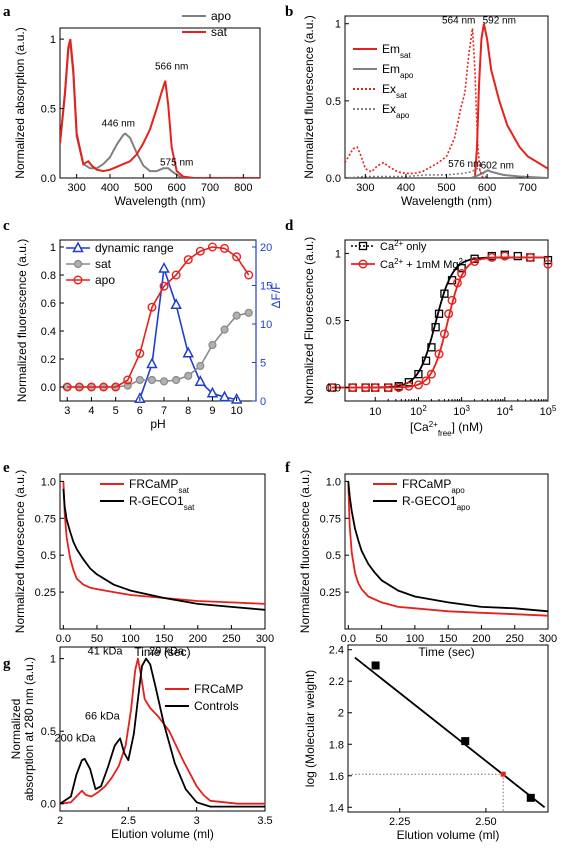  I want to click on panel-c-series-sat, so click(158, 350).